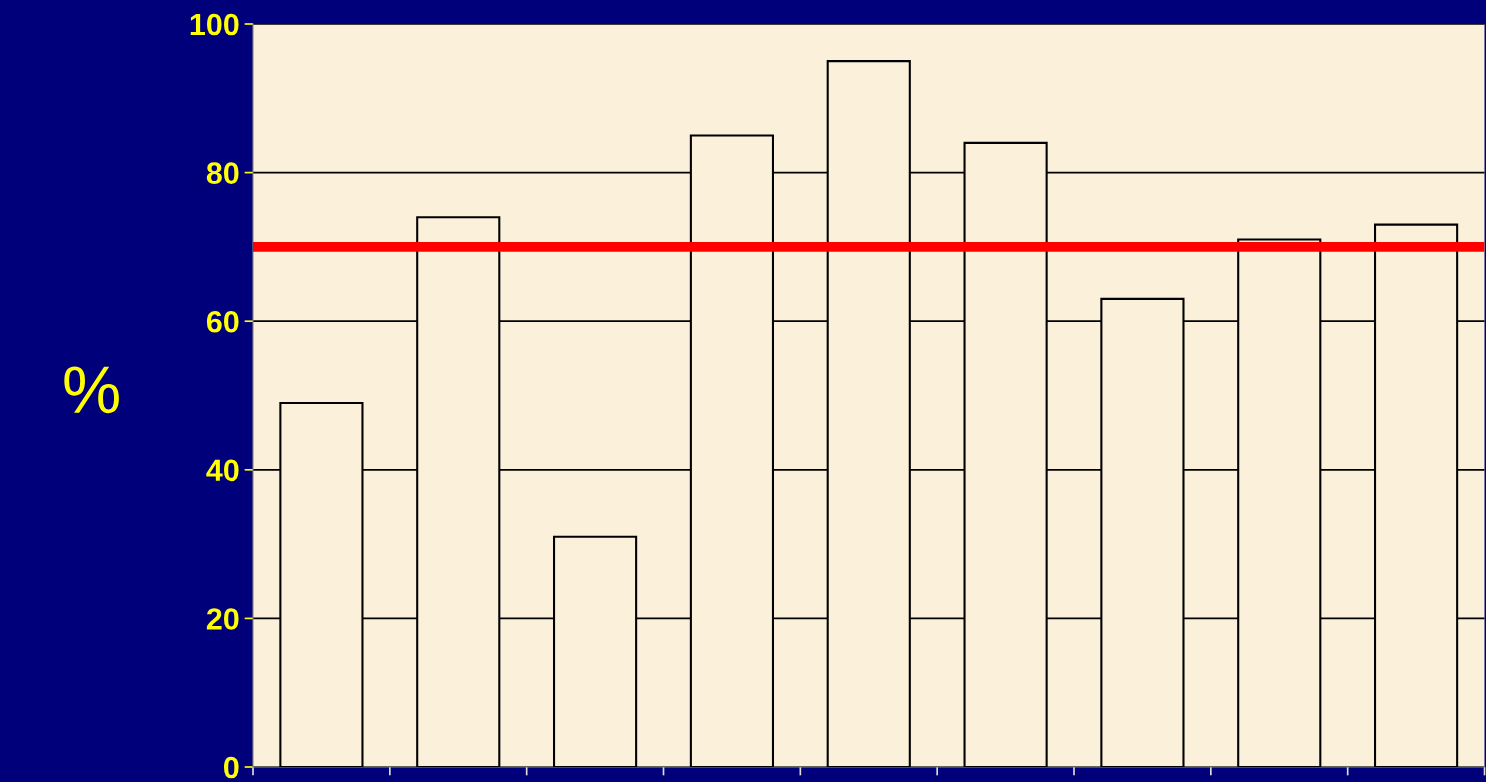  Describe the element at coordinates (222, 470) in the screenshot. I see `y-tick-label: 40` at that location.